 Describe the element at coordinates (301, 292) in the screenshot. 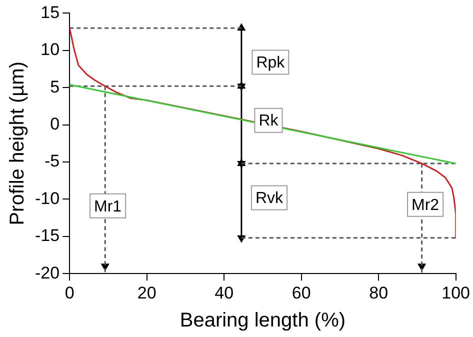

I see `x-tick-label: 60` at that location.